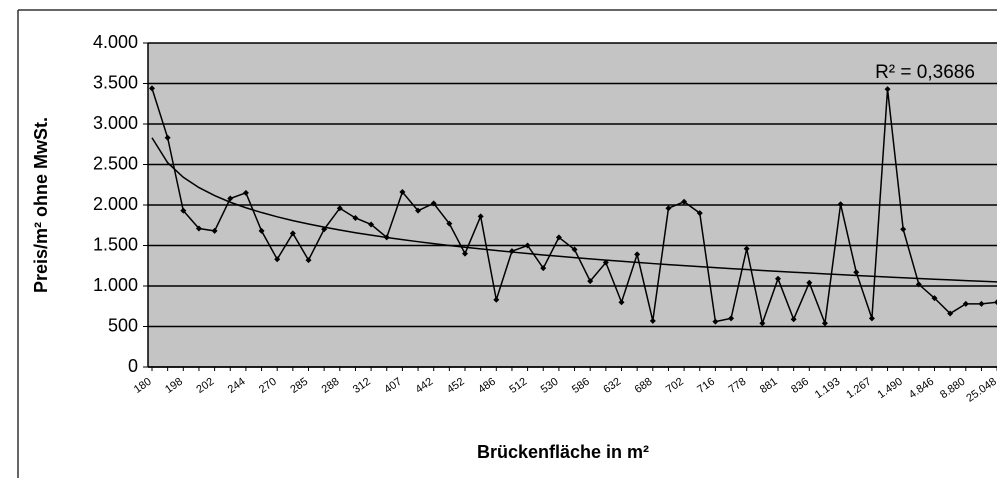 This screenshot has width=997, height=478. What do you see at coordinates (115, 244) in the screenshot?
I see `y-tick-label: 1.500` at bounding box center [115, 244].